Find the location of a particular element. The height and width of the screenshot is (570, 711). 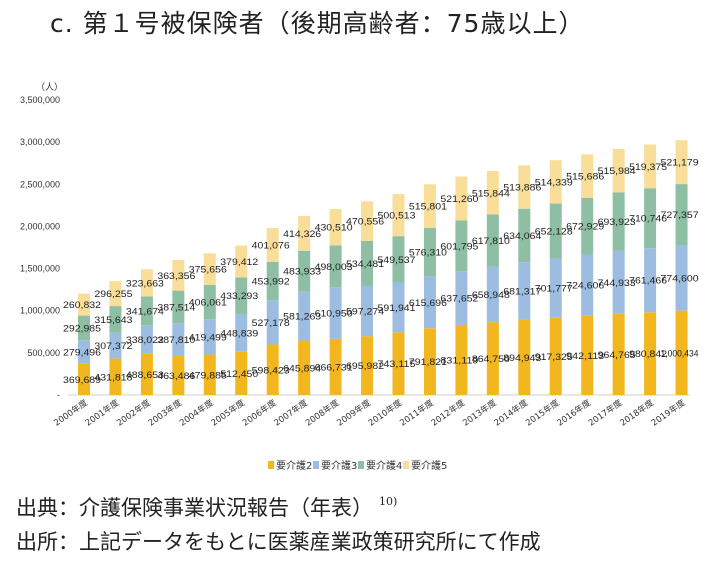

data-label: 514,339 is located at coordinates (554, 182).